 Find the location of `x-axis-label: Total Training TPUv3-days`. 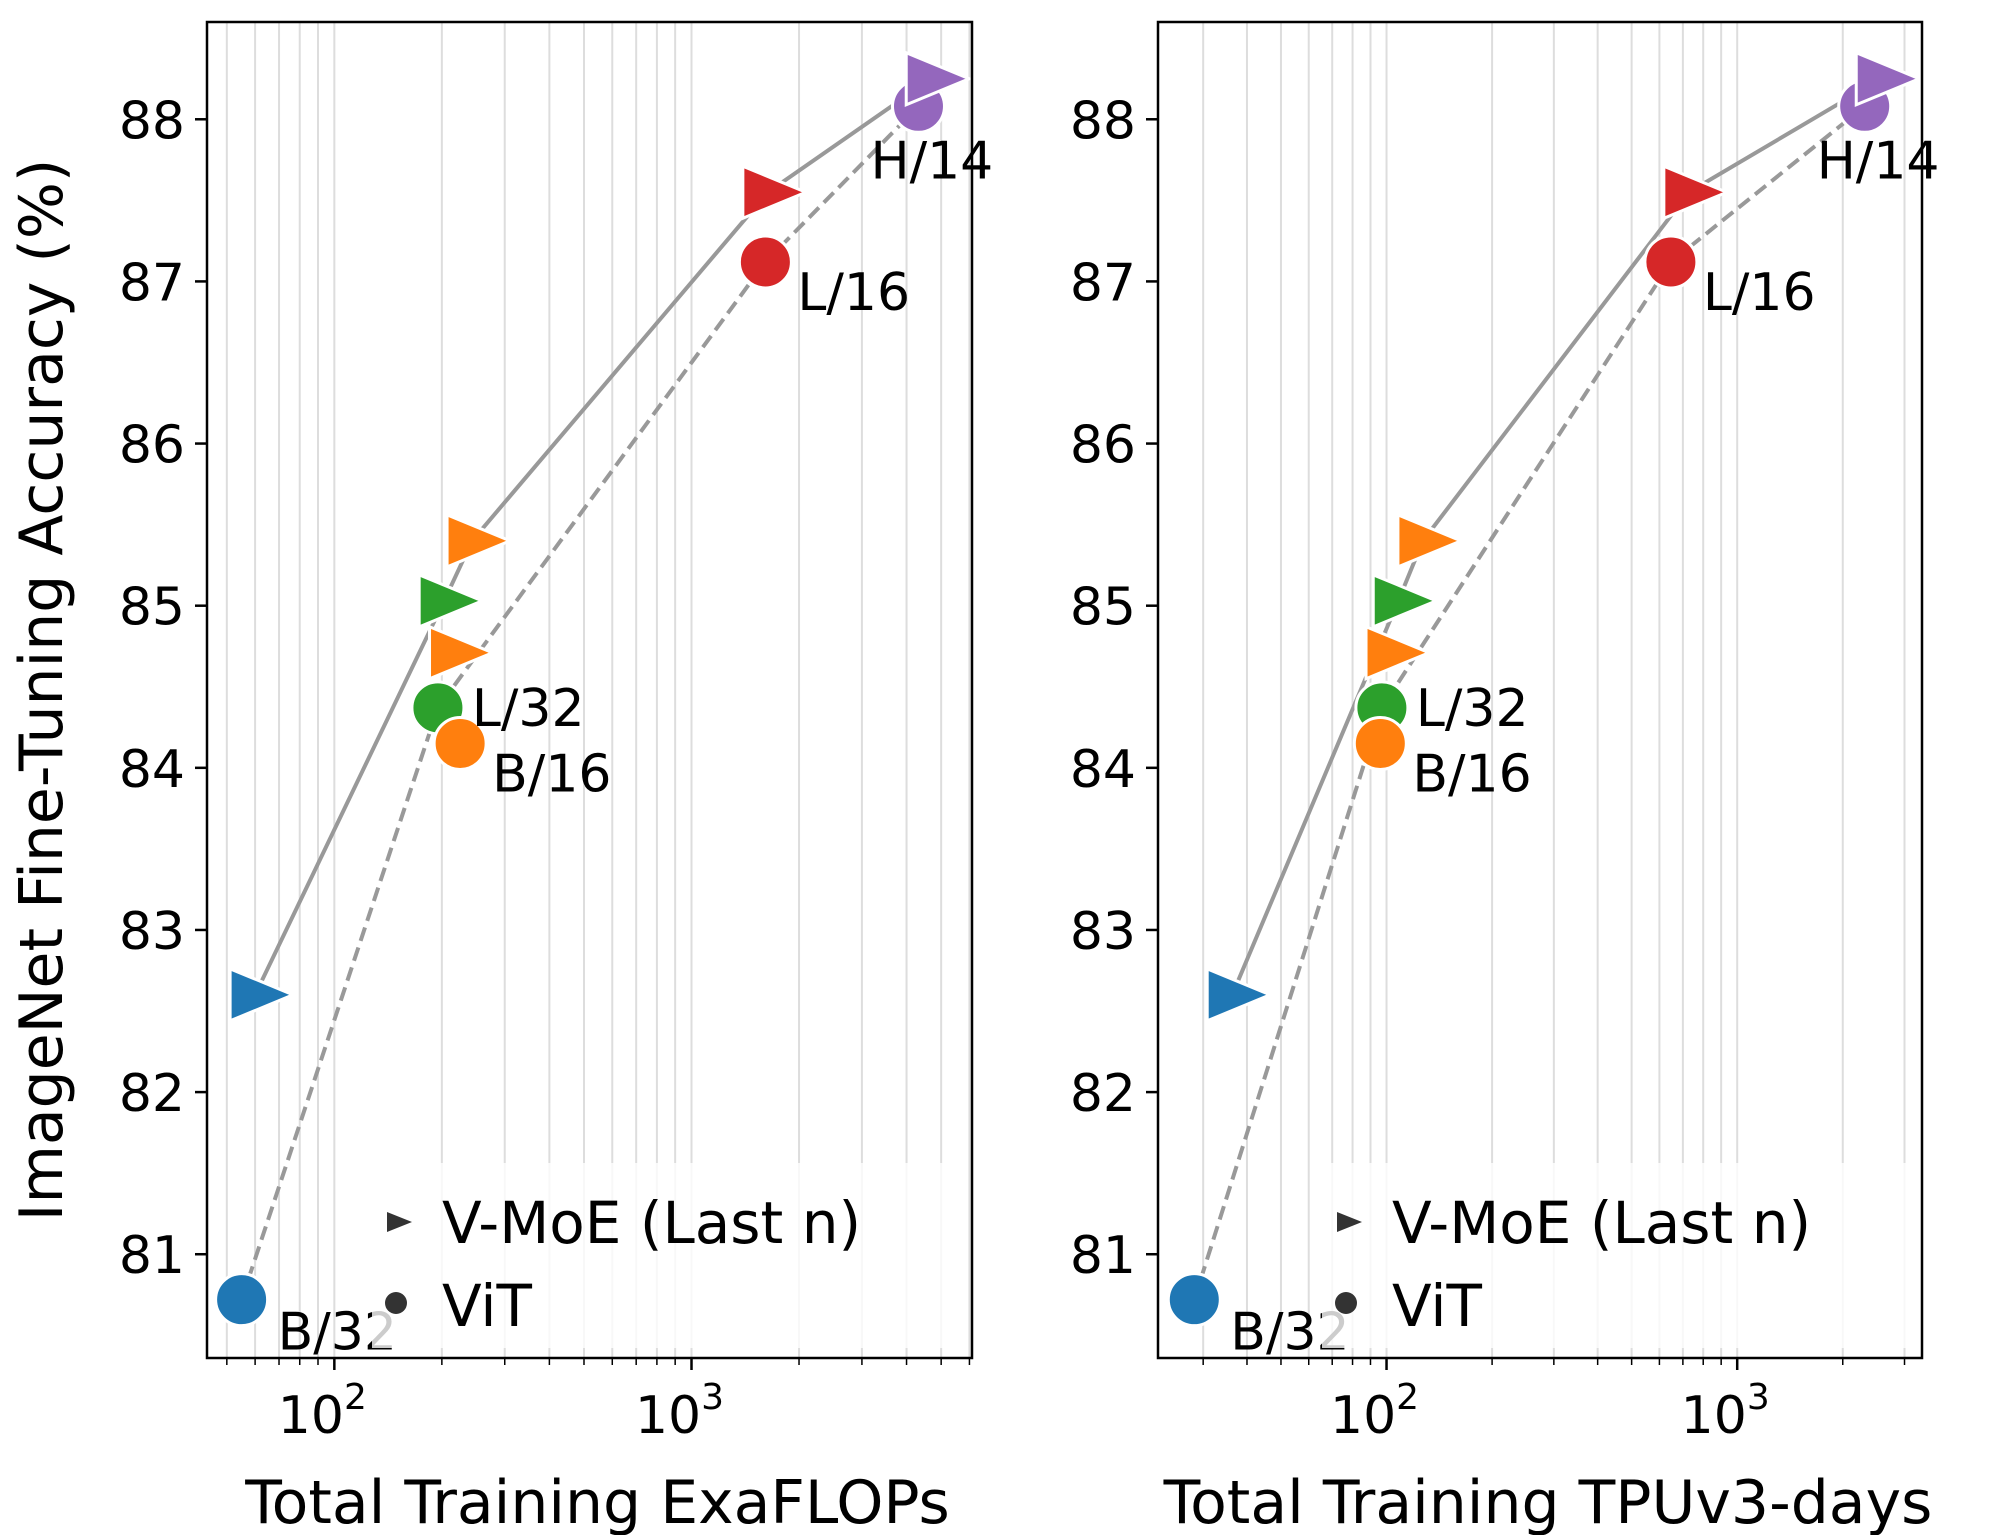

x-axis-label: Total Training TPUv3-days is located at coordinates (1548, 1501).